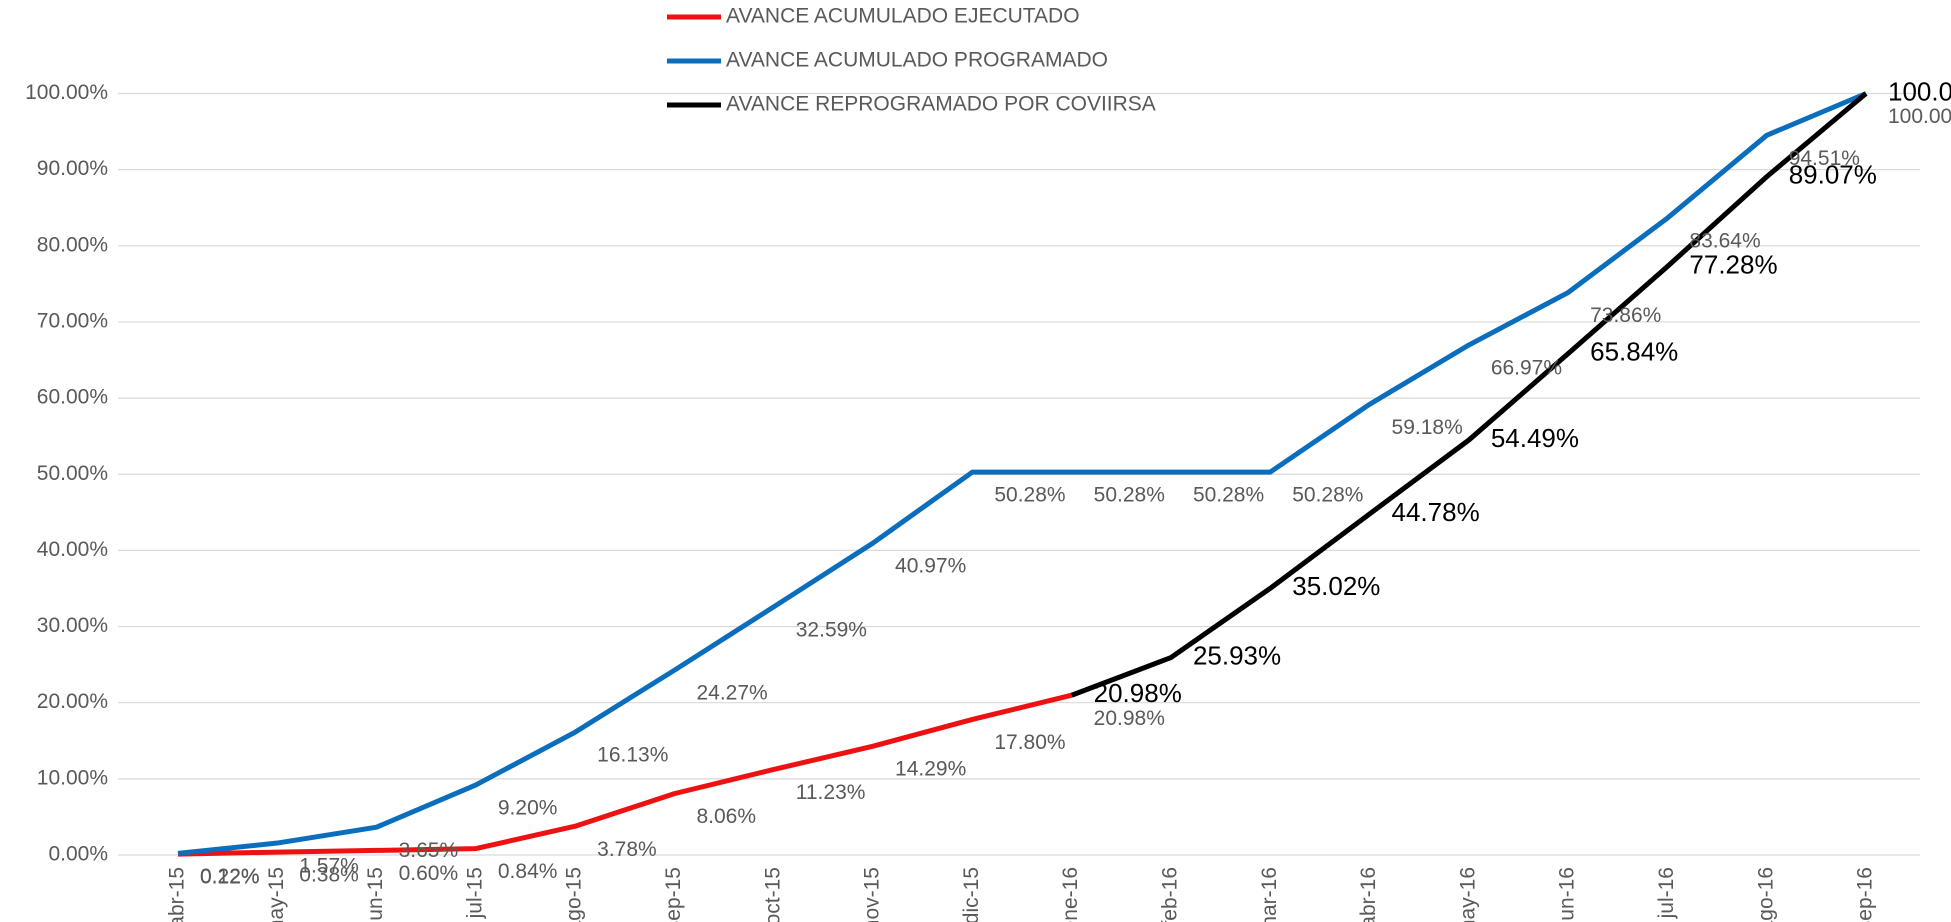  Describe the element at coordinates (78, 854) in the screenshot. I see `y-tick-label: 0.00%` at that location.